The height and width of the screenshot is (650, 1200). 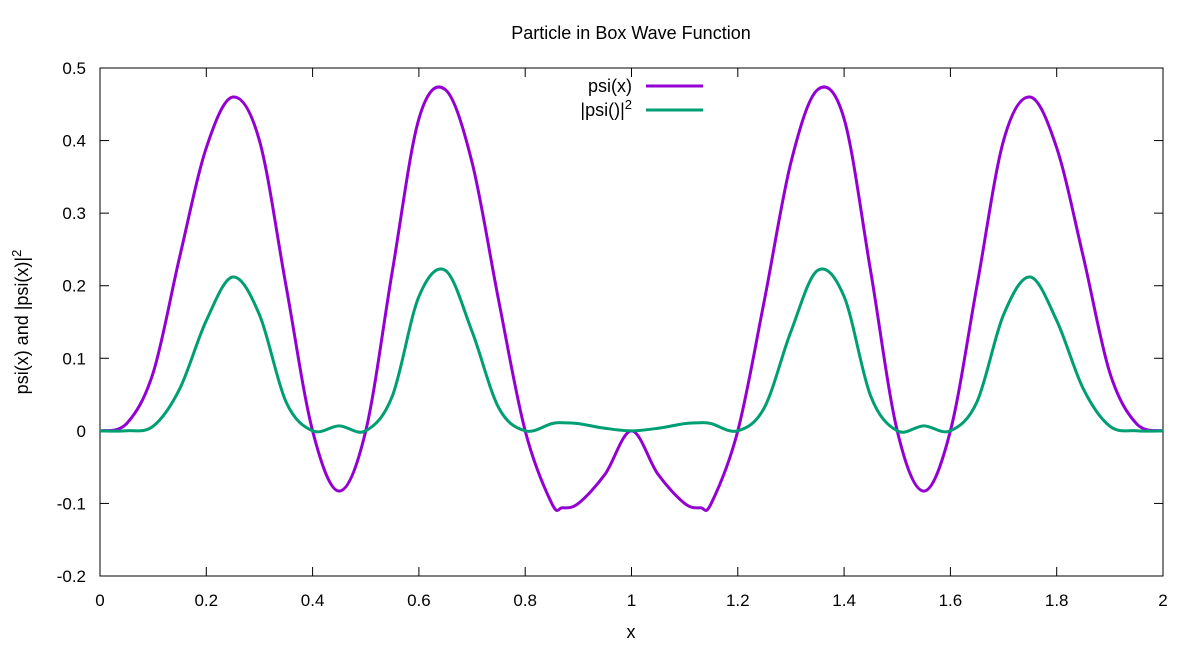 What do you see at coordinates (99, 600) in the screenshot?
I see `x-tick-label: 0` at bounding box center [99, 600].